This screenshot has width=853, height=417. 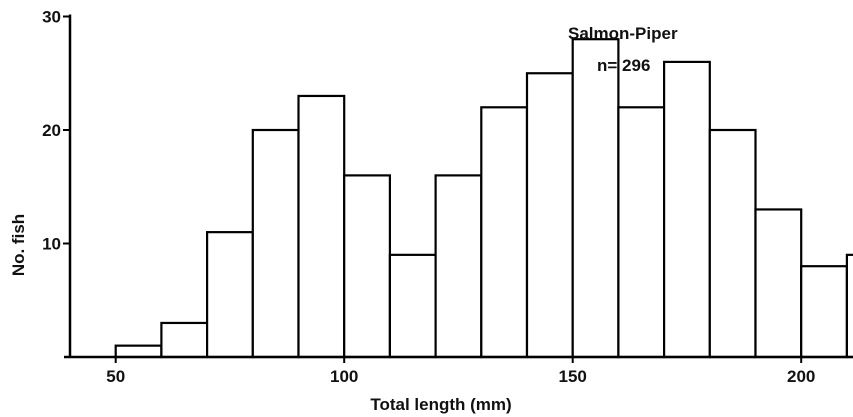 I want to click on x-axis-title: Total length (mm), so click(x=440, y=404).